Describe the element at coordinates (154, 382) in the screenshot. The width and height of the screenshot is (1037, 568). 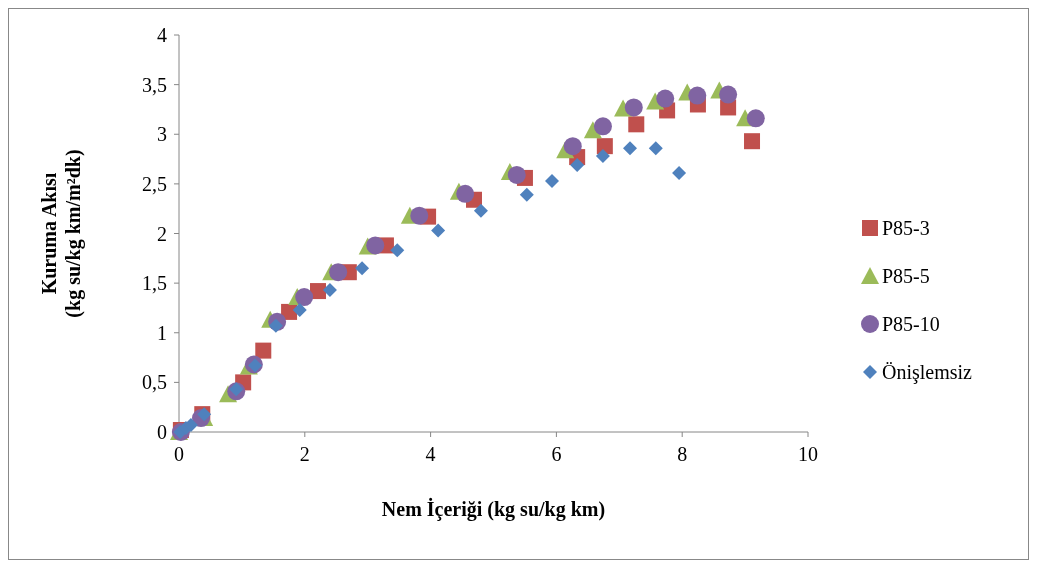
I see `y-tick-label: 0,5` at that location.